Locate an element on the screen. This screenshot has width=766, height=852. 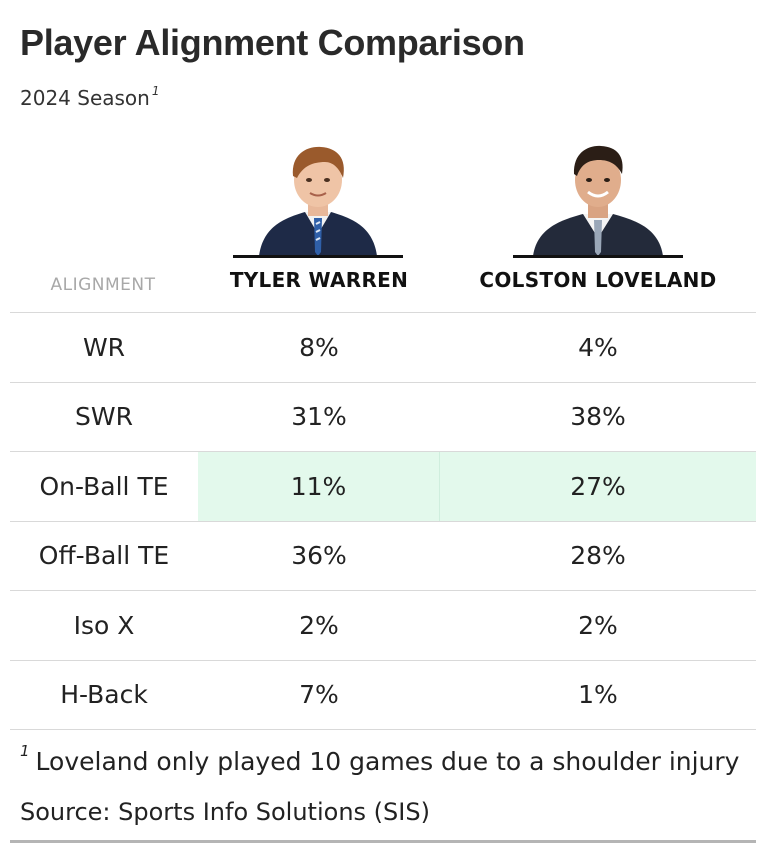
colston-loveland-value: 38% is located at coordinates (598, 417).